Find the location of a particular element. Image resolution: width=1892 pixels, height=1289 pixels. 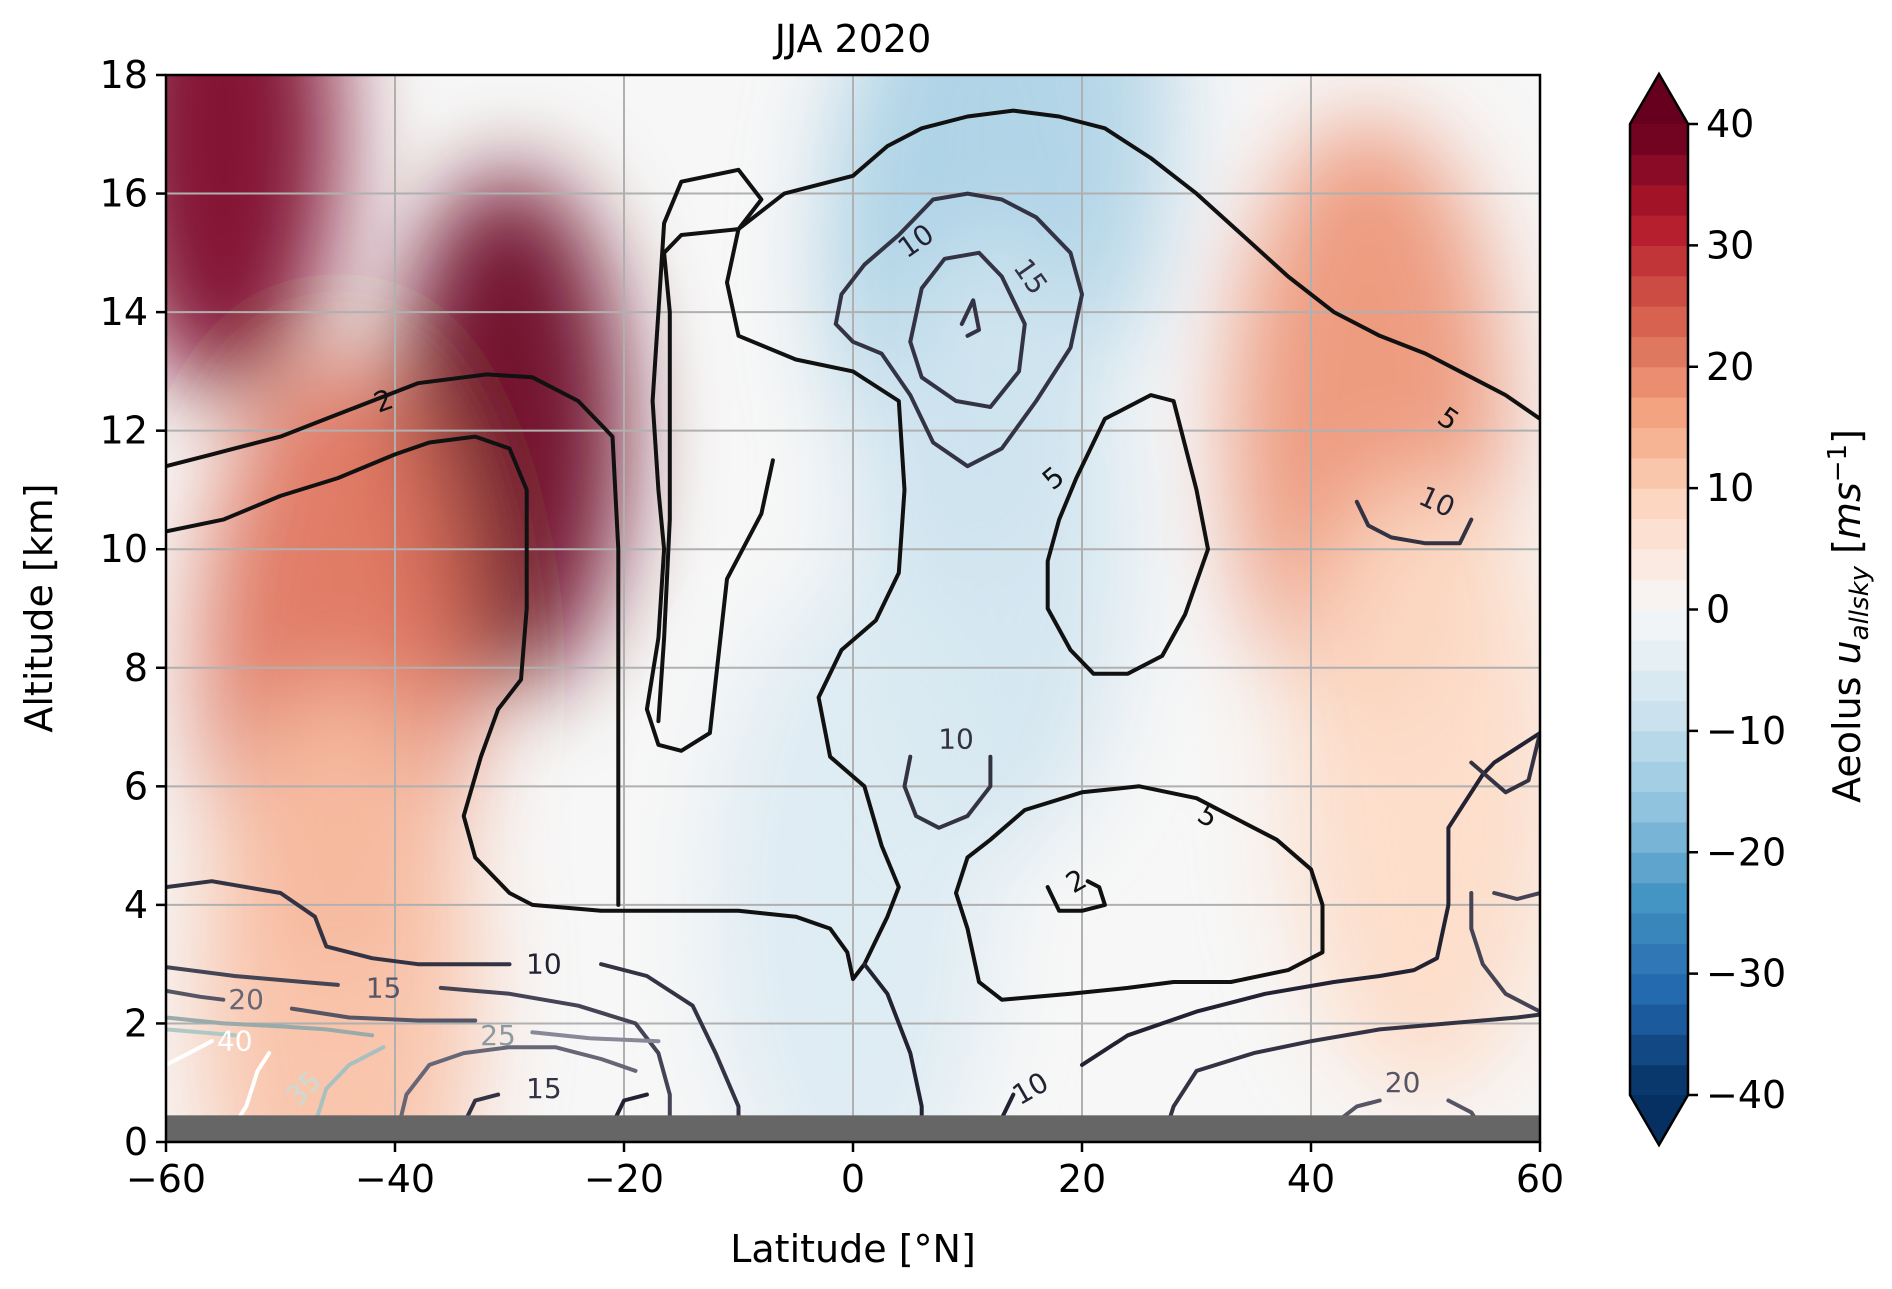

colorbar-label-unit: ms is located at coordinates (1847, 510).